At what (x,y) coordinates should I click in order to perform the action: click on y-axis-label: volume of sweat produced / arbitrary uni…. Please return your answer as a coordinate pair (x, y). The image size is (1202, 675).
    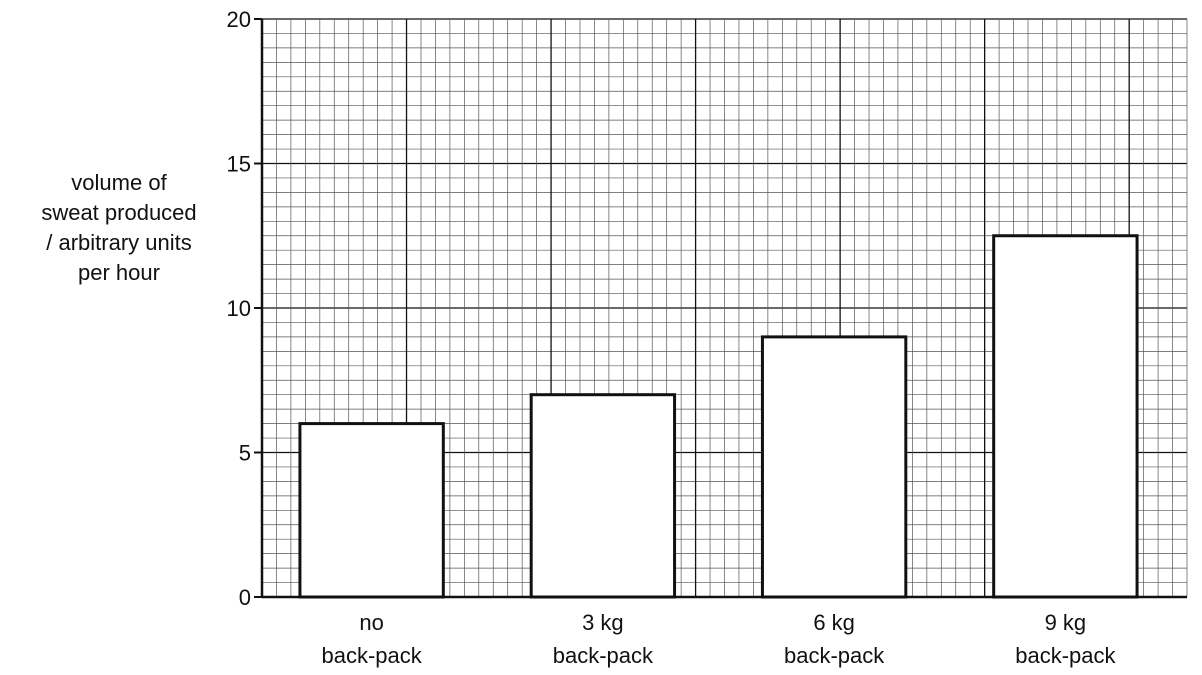
    Looking at the image, I should click on (119, 228).